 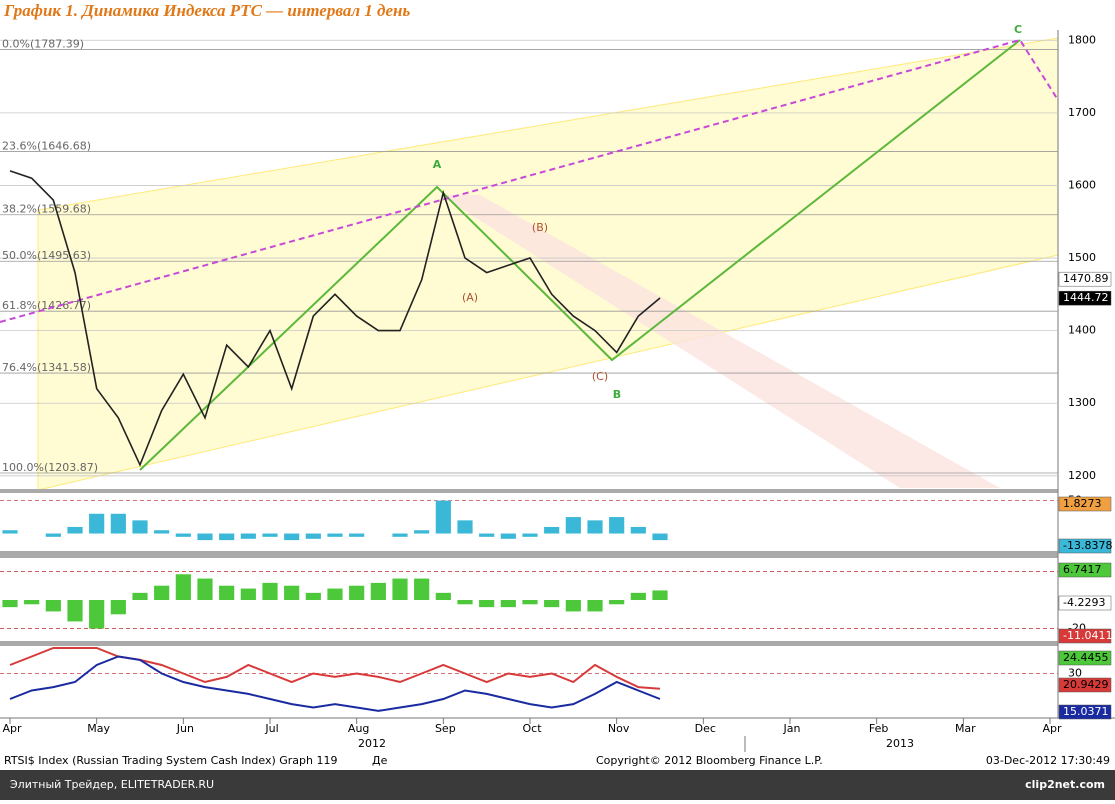 I want to click on x-tick-label: Jul, so click(x=271, y=728).